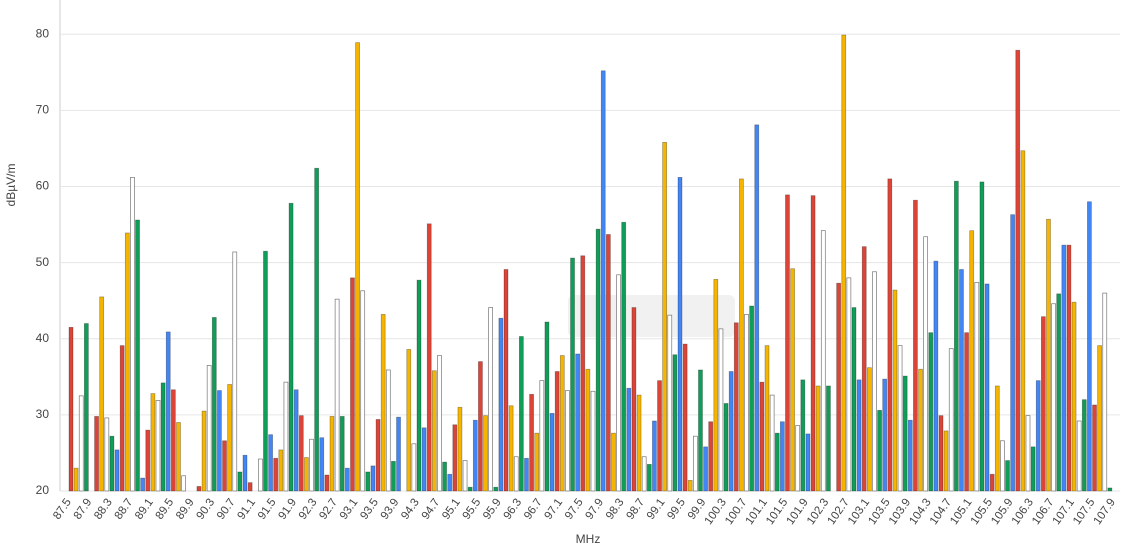  I want to click on x-tick-label: 96.7, so click(533, 509).